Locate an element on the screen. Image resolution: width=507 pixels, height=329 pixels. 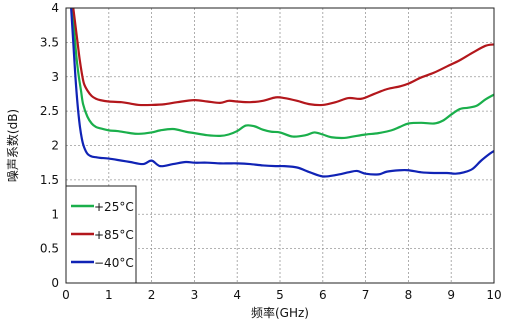
legend-label: +25°C is located at coordinates (114, 207).